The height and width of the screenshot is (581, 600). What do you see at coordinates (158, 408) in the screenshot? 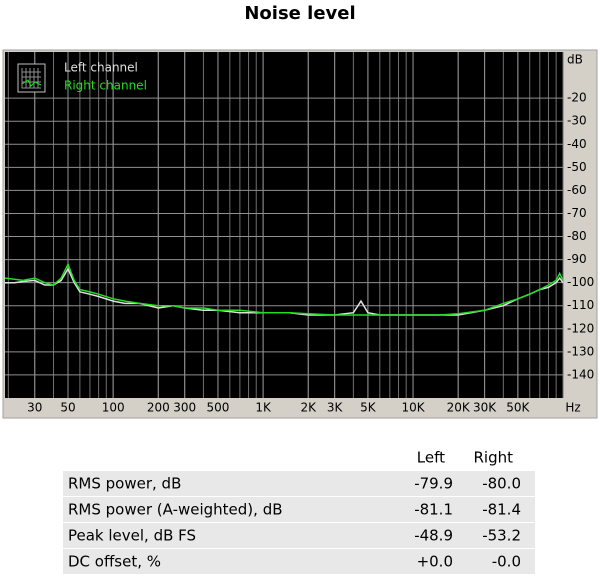
I see `x-tick-label: 200` at bounding box center [158, 408].